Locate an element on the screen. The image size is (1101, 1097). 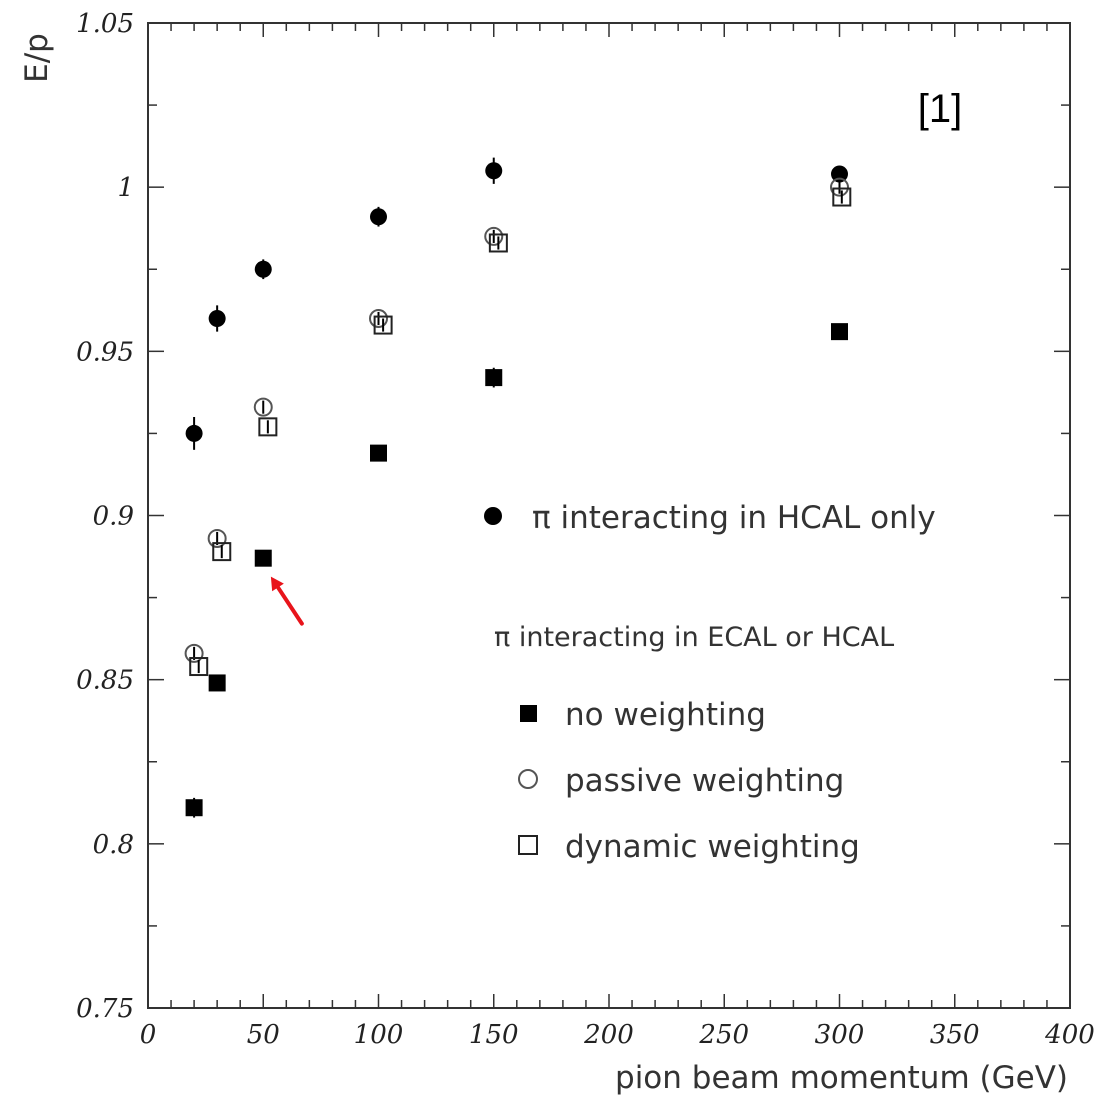
y-tick-label: 0.75 is located at coordinates (105, 1009).